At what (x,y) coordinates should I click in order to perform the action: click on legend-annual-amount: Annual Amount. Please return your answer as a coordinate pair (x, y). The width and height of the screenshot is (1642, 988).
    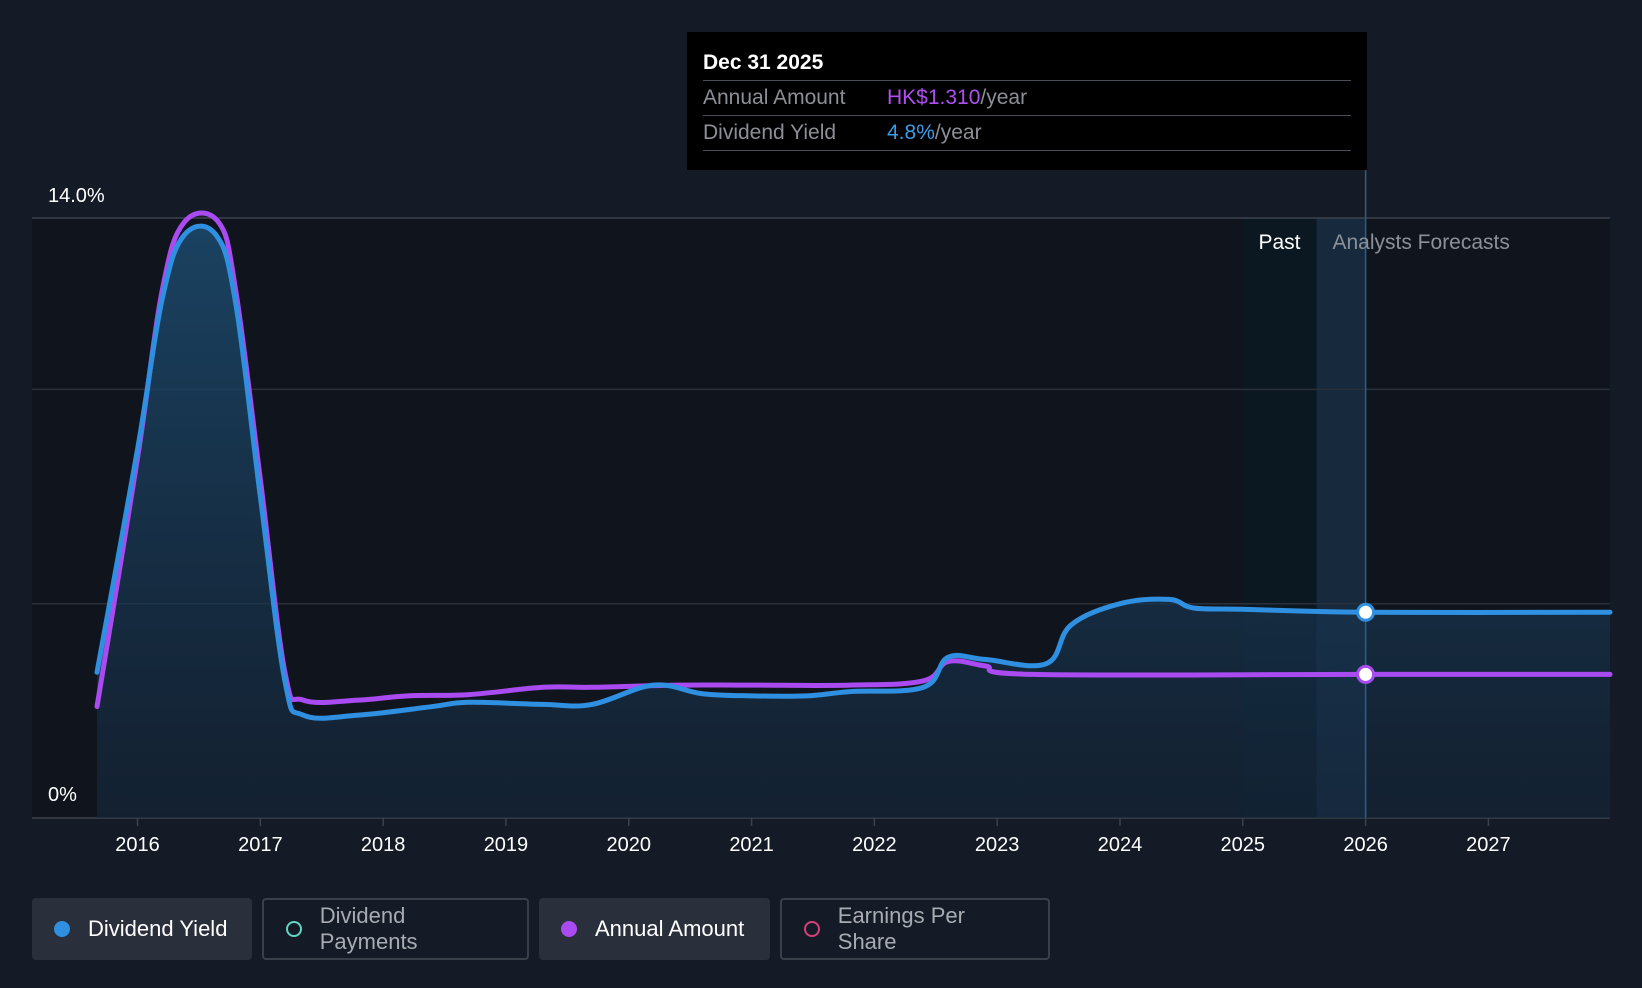
    Looking at the image, I should click on (654, 929).